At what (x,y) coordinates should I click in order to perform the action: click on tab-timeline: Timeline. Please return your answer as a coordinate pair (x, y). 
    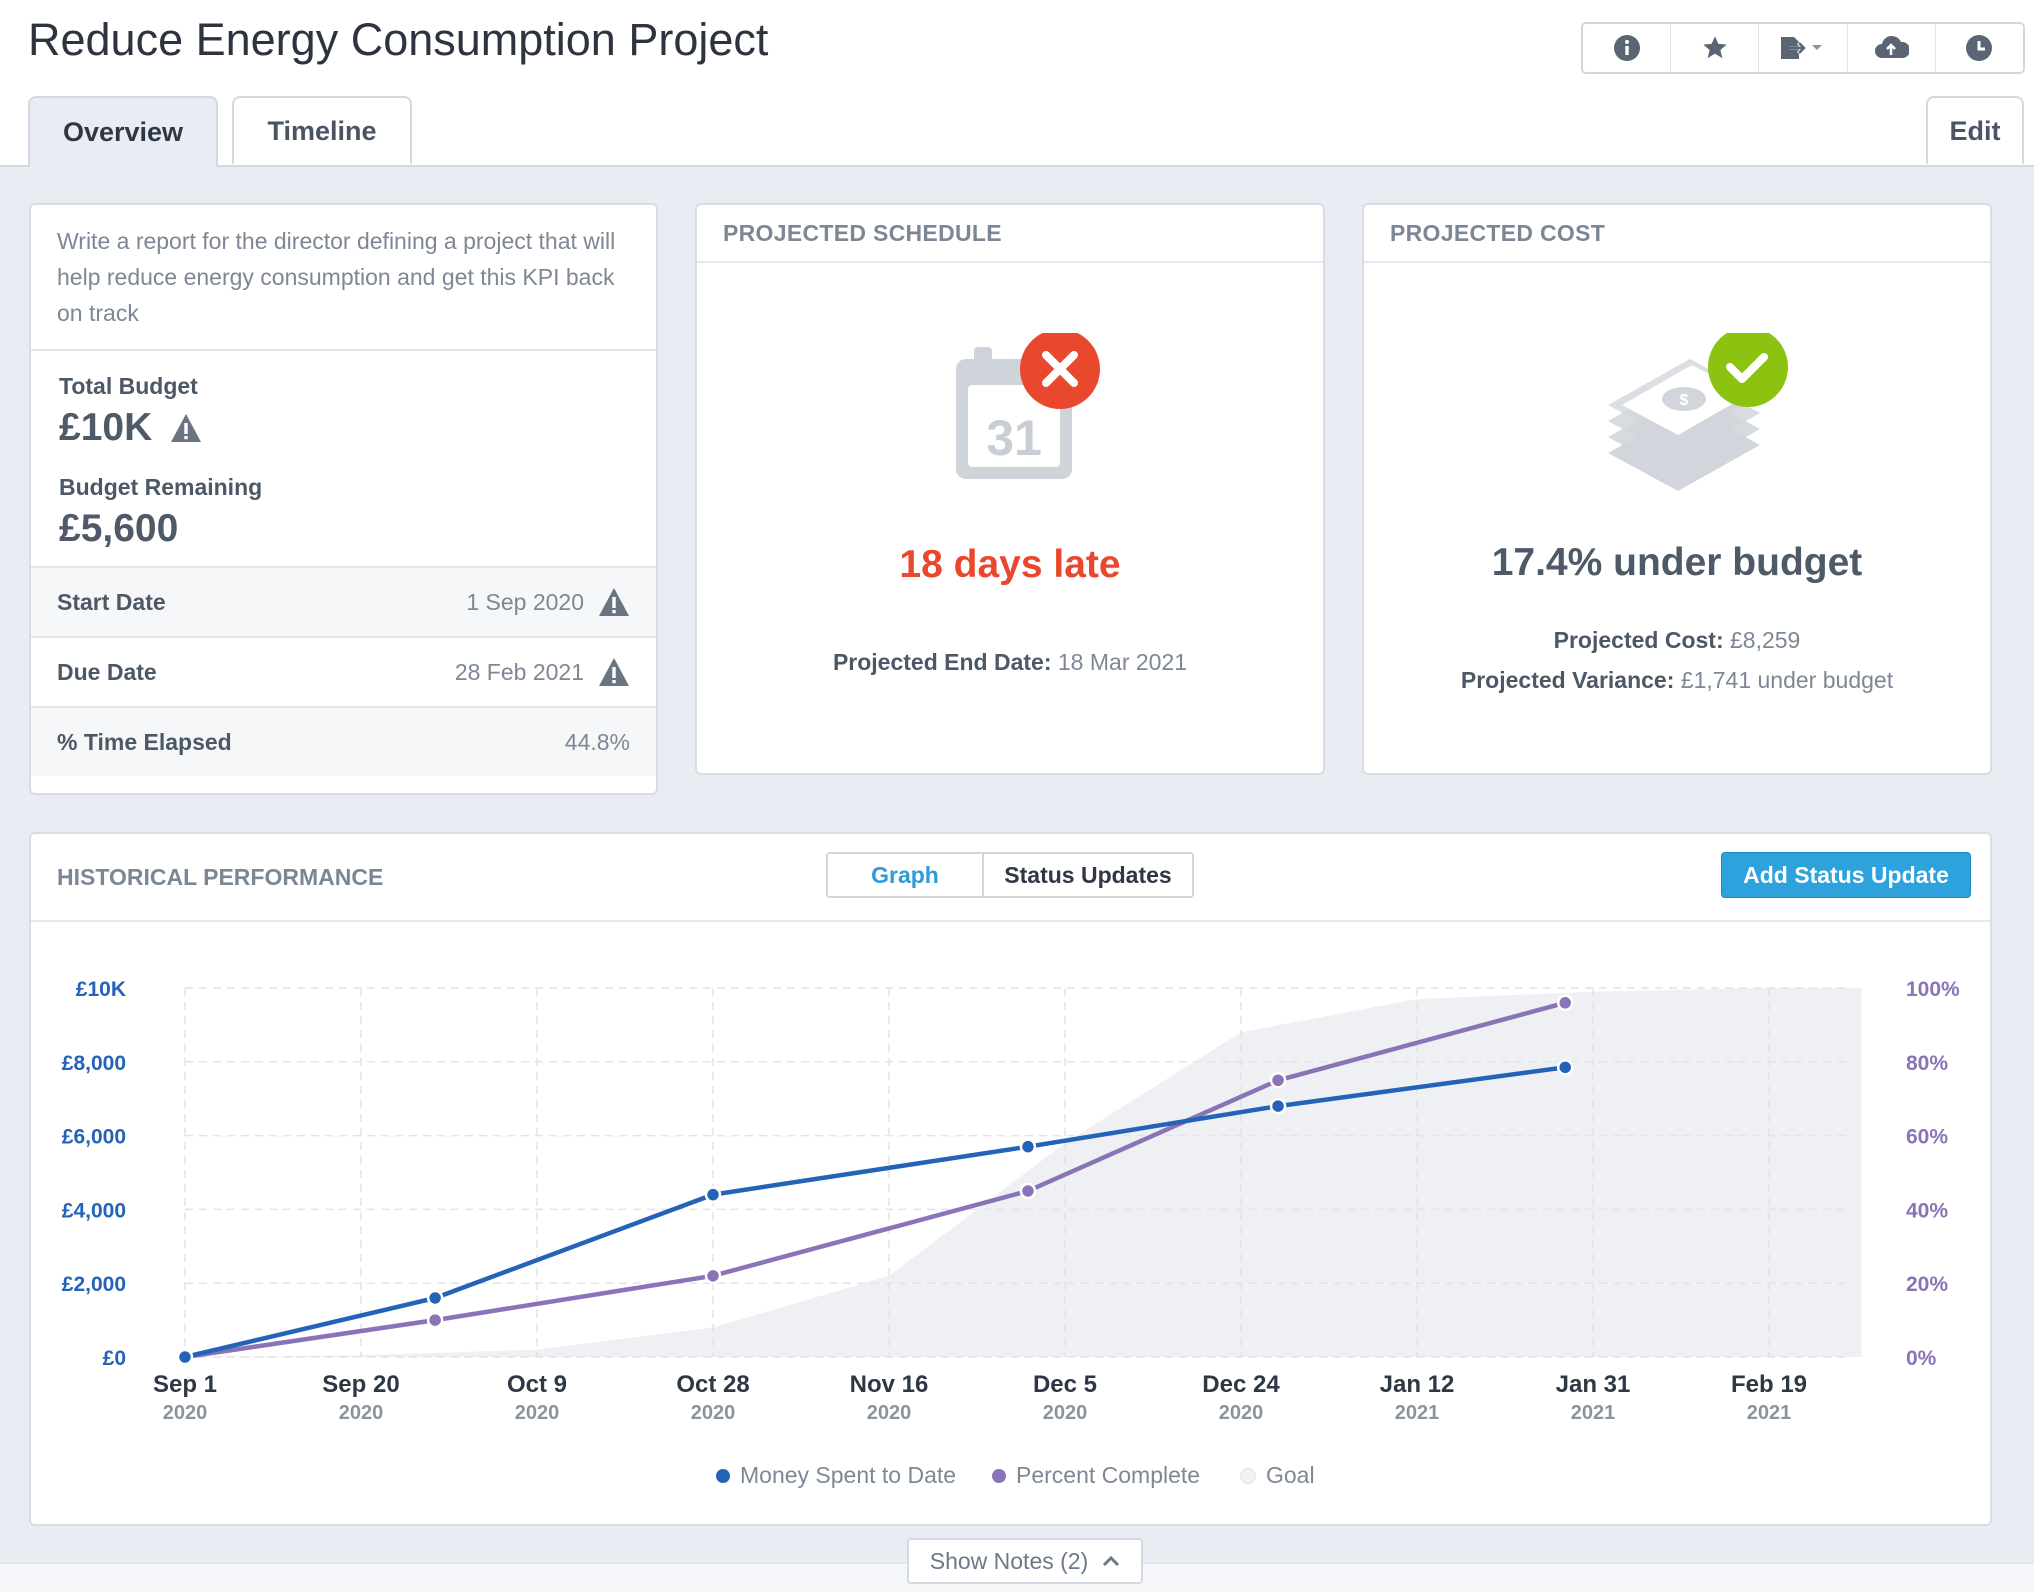
    Looking at the image, I should click on (322, 130).